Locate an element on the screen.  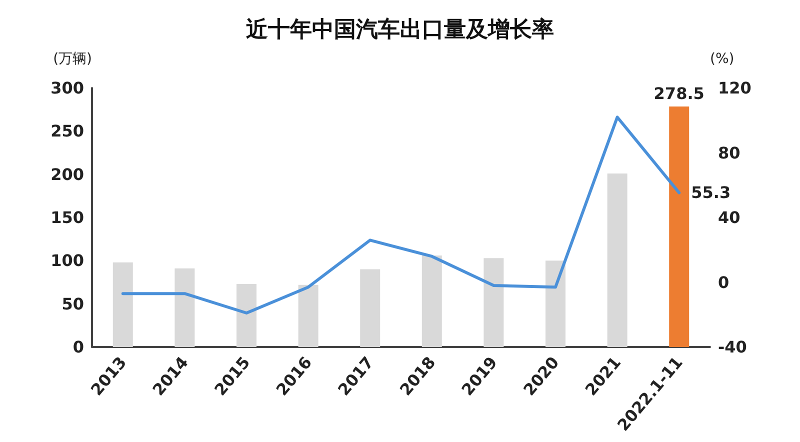
y2-tick-label: -40 is located at coordinates (732, 347).